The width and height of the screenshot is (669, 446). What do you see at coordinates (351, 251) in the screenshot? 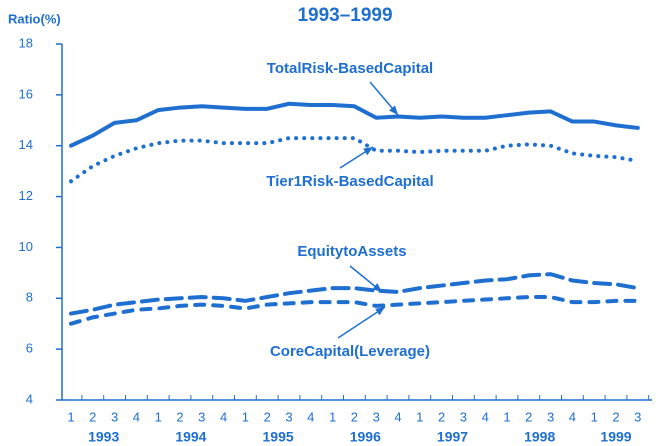
I see `legend-label: EquitytoAssets` at bounding box center [351, 251].